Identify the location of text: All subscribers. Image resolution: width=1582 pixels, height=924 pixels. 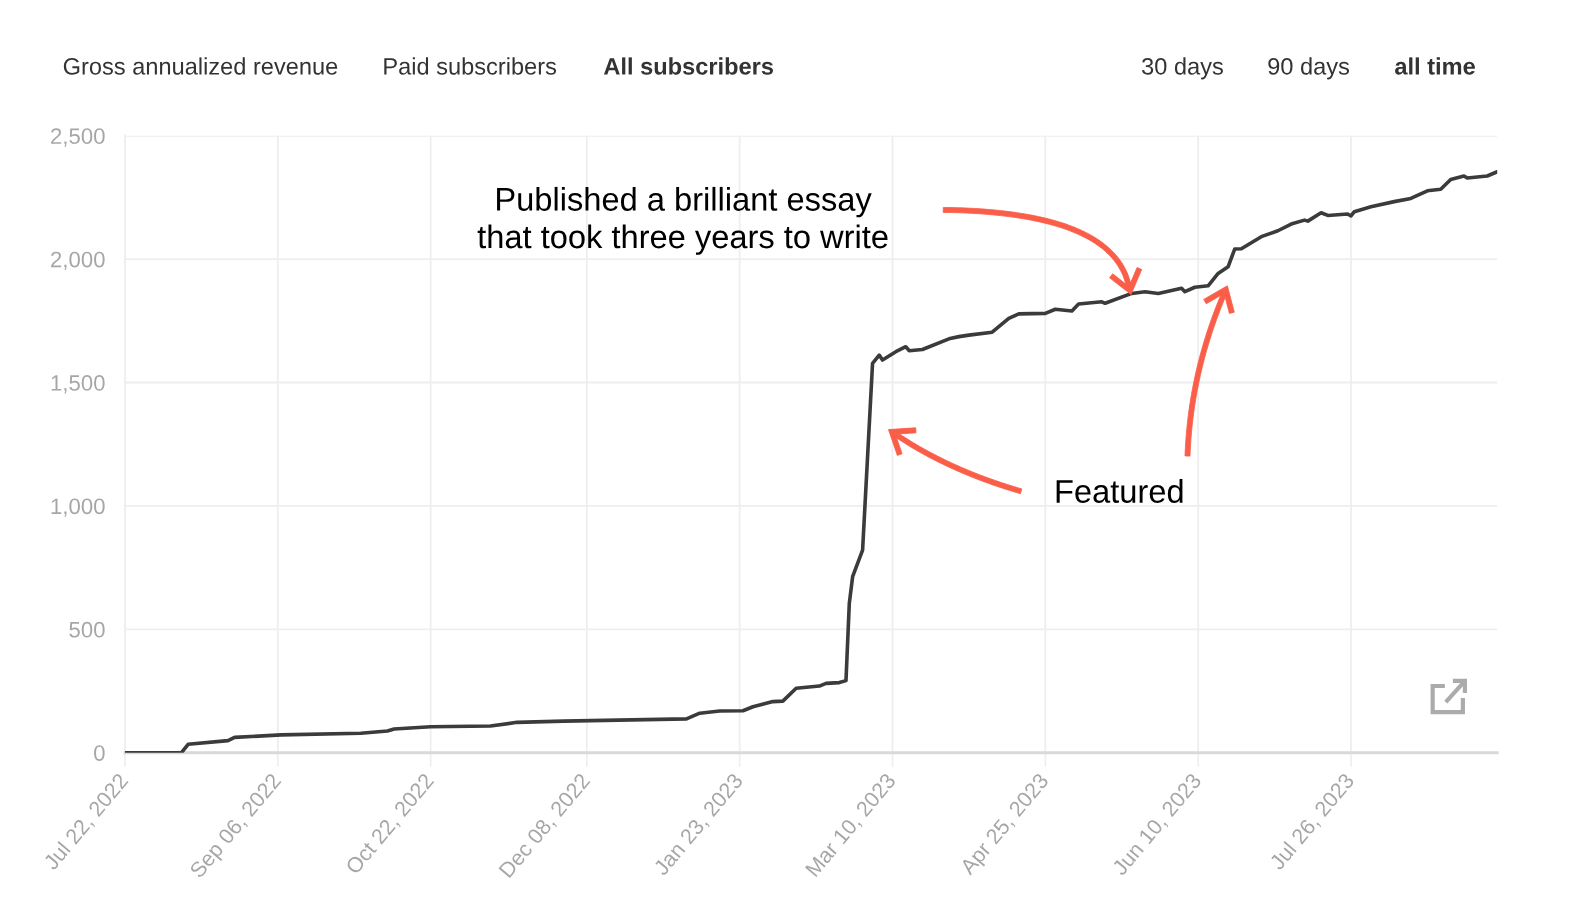
(688, 66).